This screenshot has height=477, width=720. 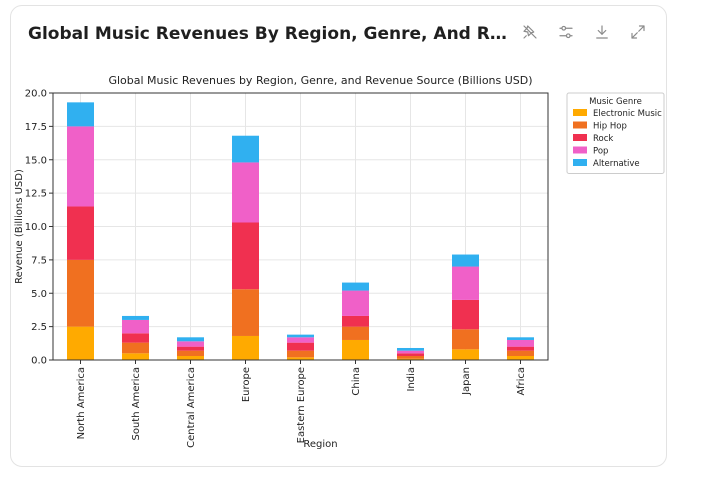 I want to click on y-tick-label: 10.0, so click(x=36, y=227).